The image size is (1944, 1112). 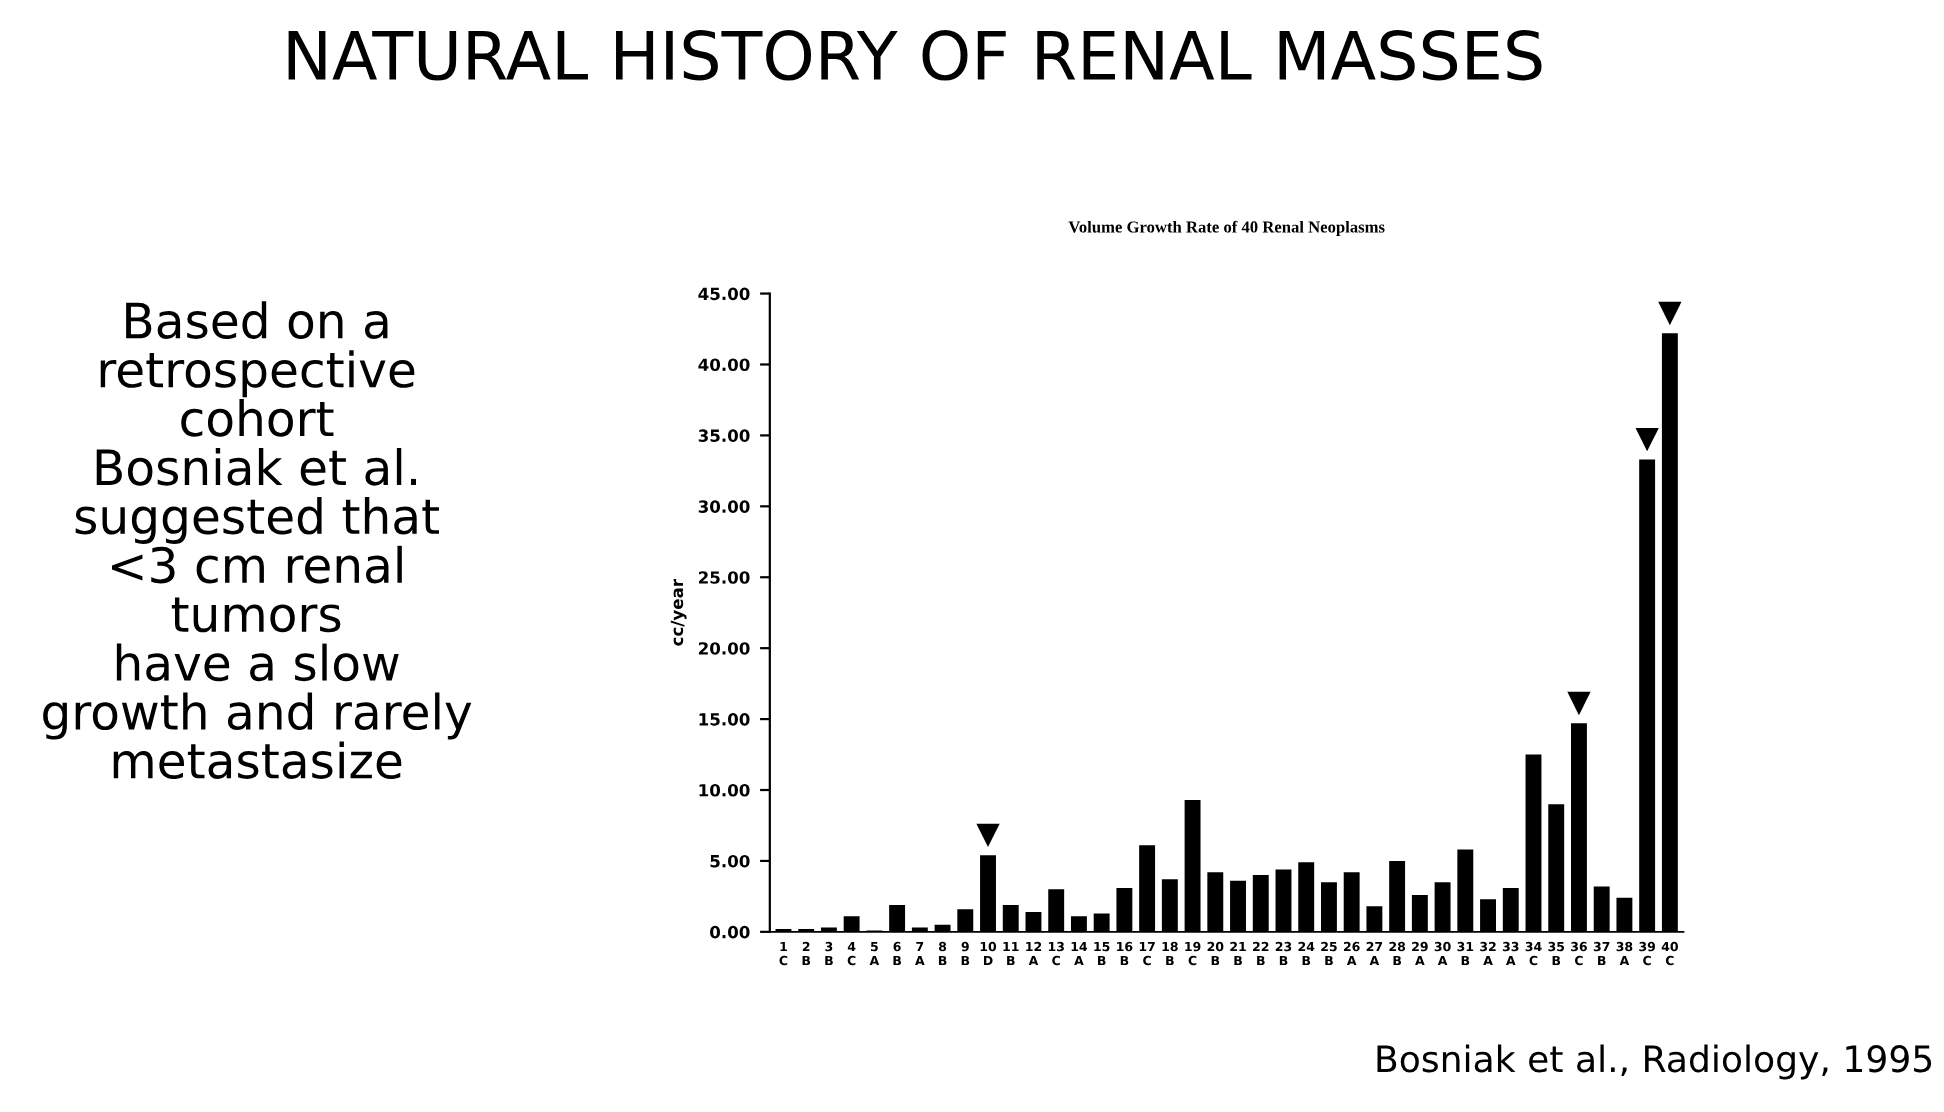 I want to click on chart-title: NATURAL HISTORY OF RENAL MASSES, so click(x=915, y=55).